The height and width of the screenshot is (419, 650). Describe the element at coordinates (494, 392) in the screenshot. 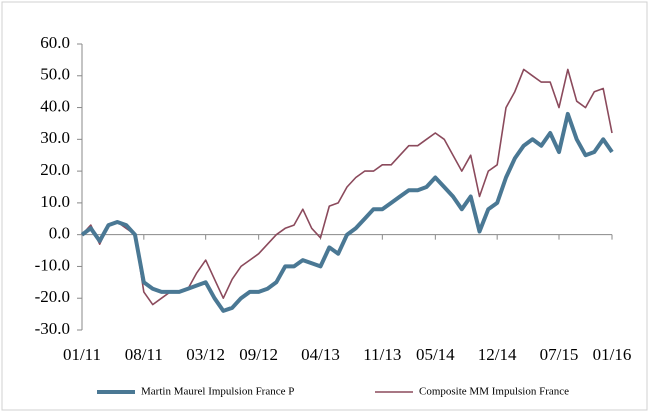

I see `legend-label: Composite MM Impulsion France` at that location.